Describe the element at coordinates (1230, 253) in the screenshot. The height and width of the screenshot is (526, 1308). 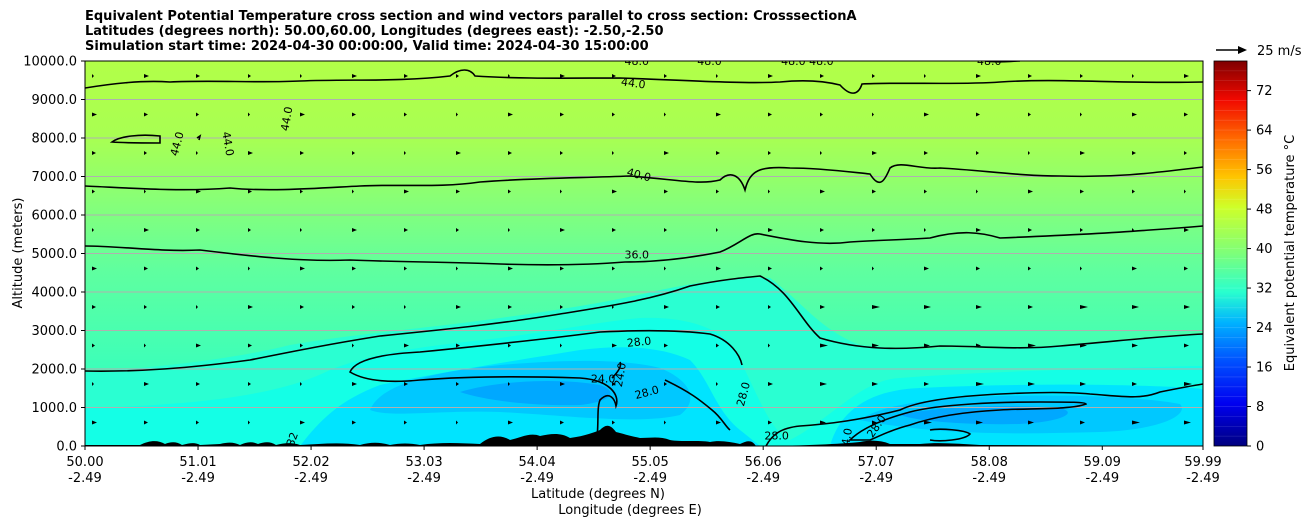
I see `colorbar` at that location.